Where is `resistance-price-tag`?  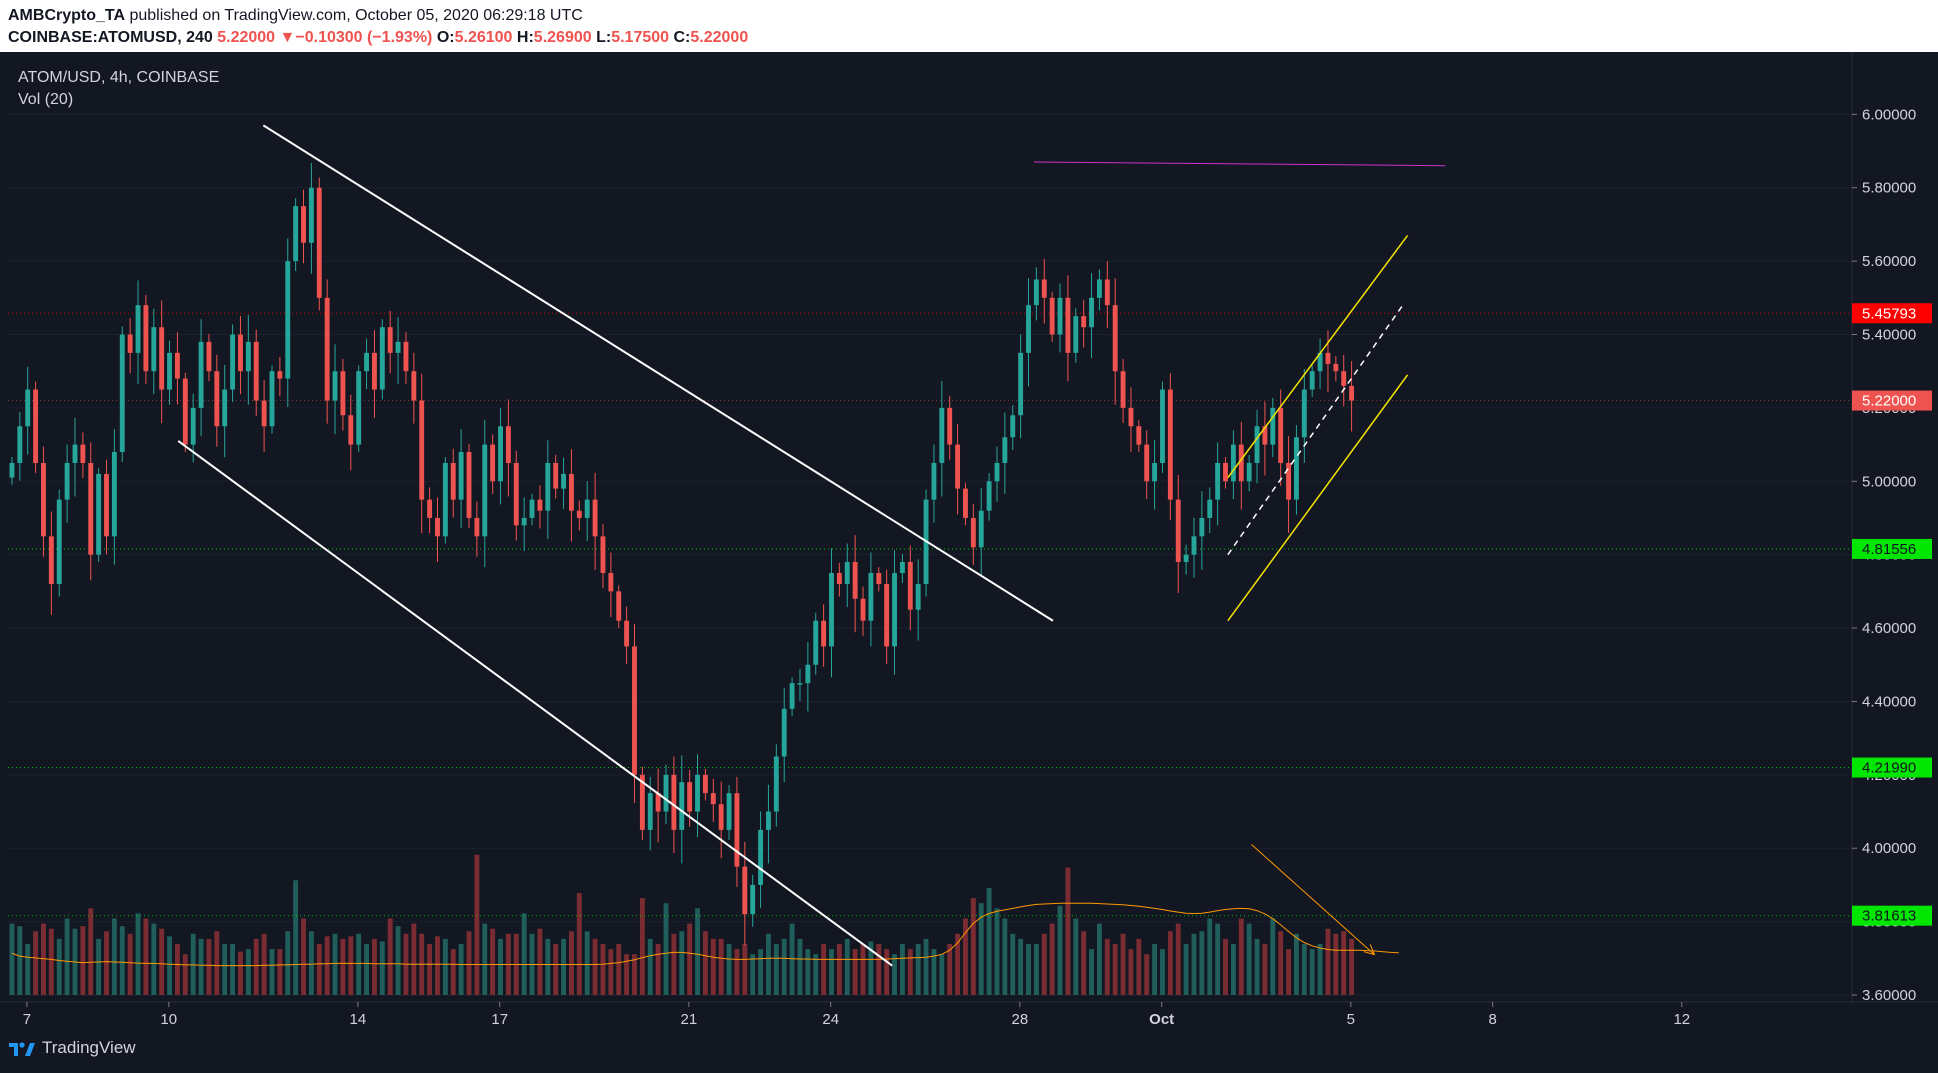
resistance-price-tag is located at coordinates (1892, 313).